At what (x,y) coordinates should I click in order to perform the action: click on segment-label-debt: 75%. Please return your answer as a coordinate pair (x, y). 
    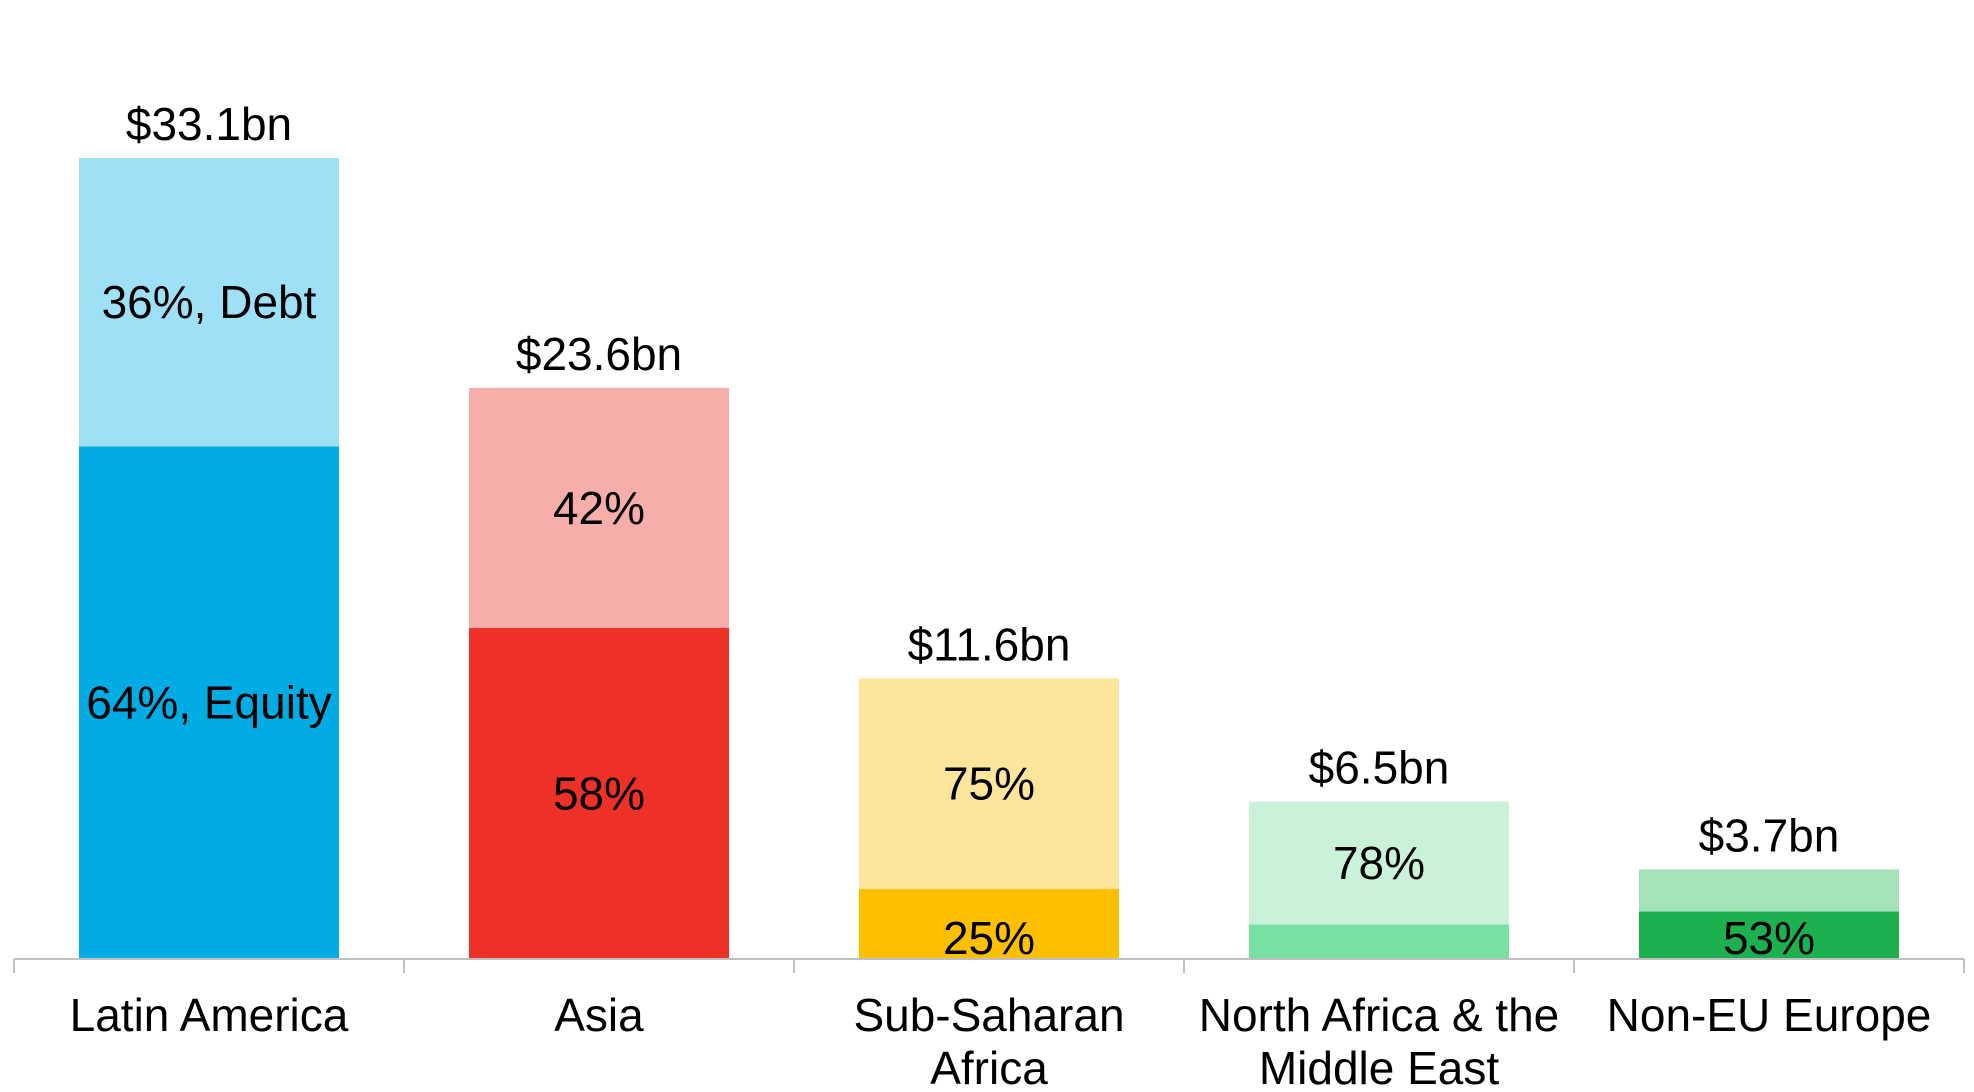
    Looking at the image, I should click on (989, 784).